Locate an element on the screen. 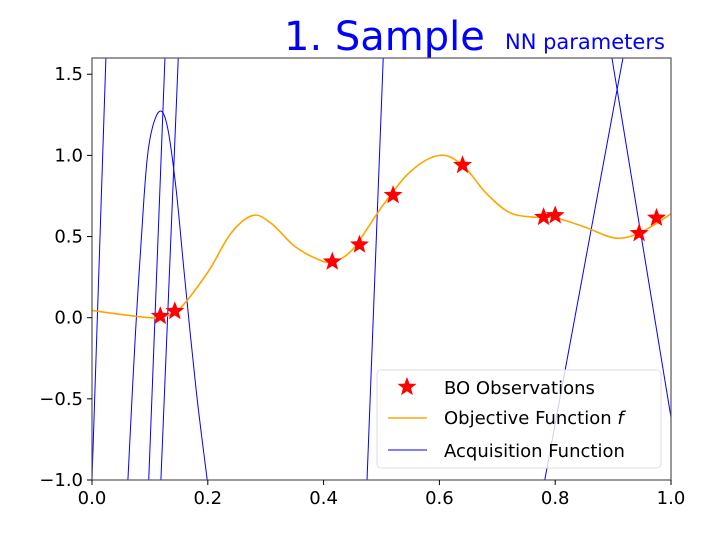 The height and width of the screenshot is (540, 720). y-tick-label: −1.0 is located at coordinates (61, 480).